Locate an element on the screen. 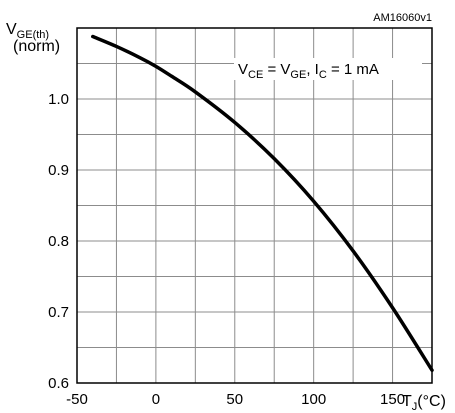 Image resolution: width=455 pixels, height=413 pixels. x-tick-labels: -50 0 50 100 150 is located at coordinates (235, 399).